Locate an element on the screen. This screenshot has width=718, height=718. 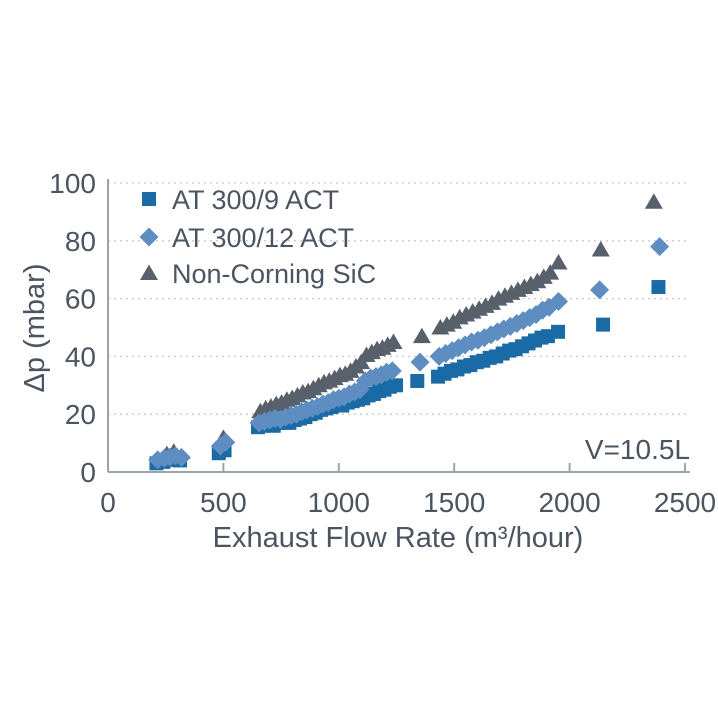
square-legend-marker-icon is located at coordinates (149, 199).